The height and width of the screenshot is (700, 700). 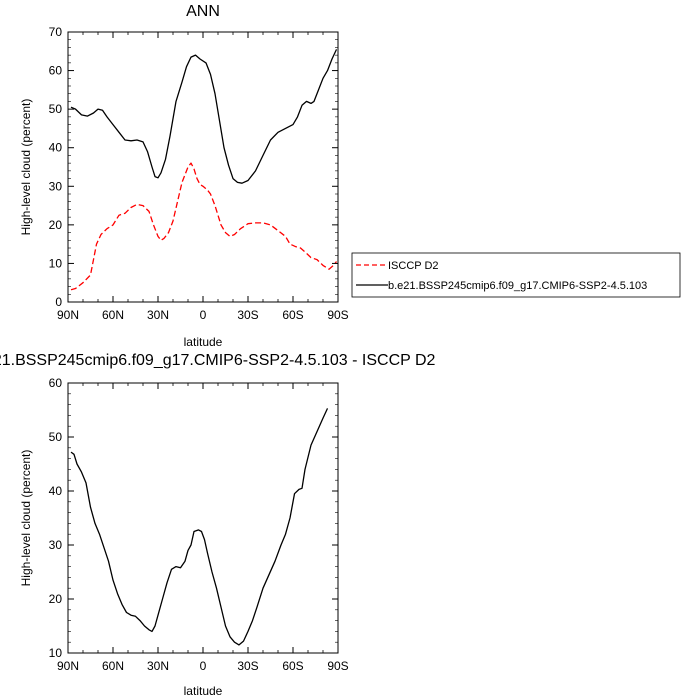 What do you see at coordinates (56, 437) in the screenshot?
I see `bottom-y-tick-label: 50` at bounding box center [56, 437].